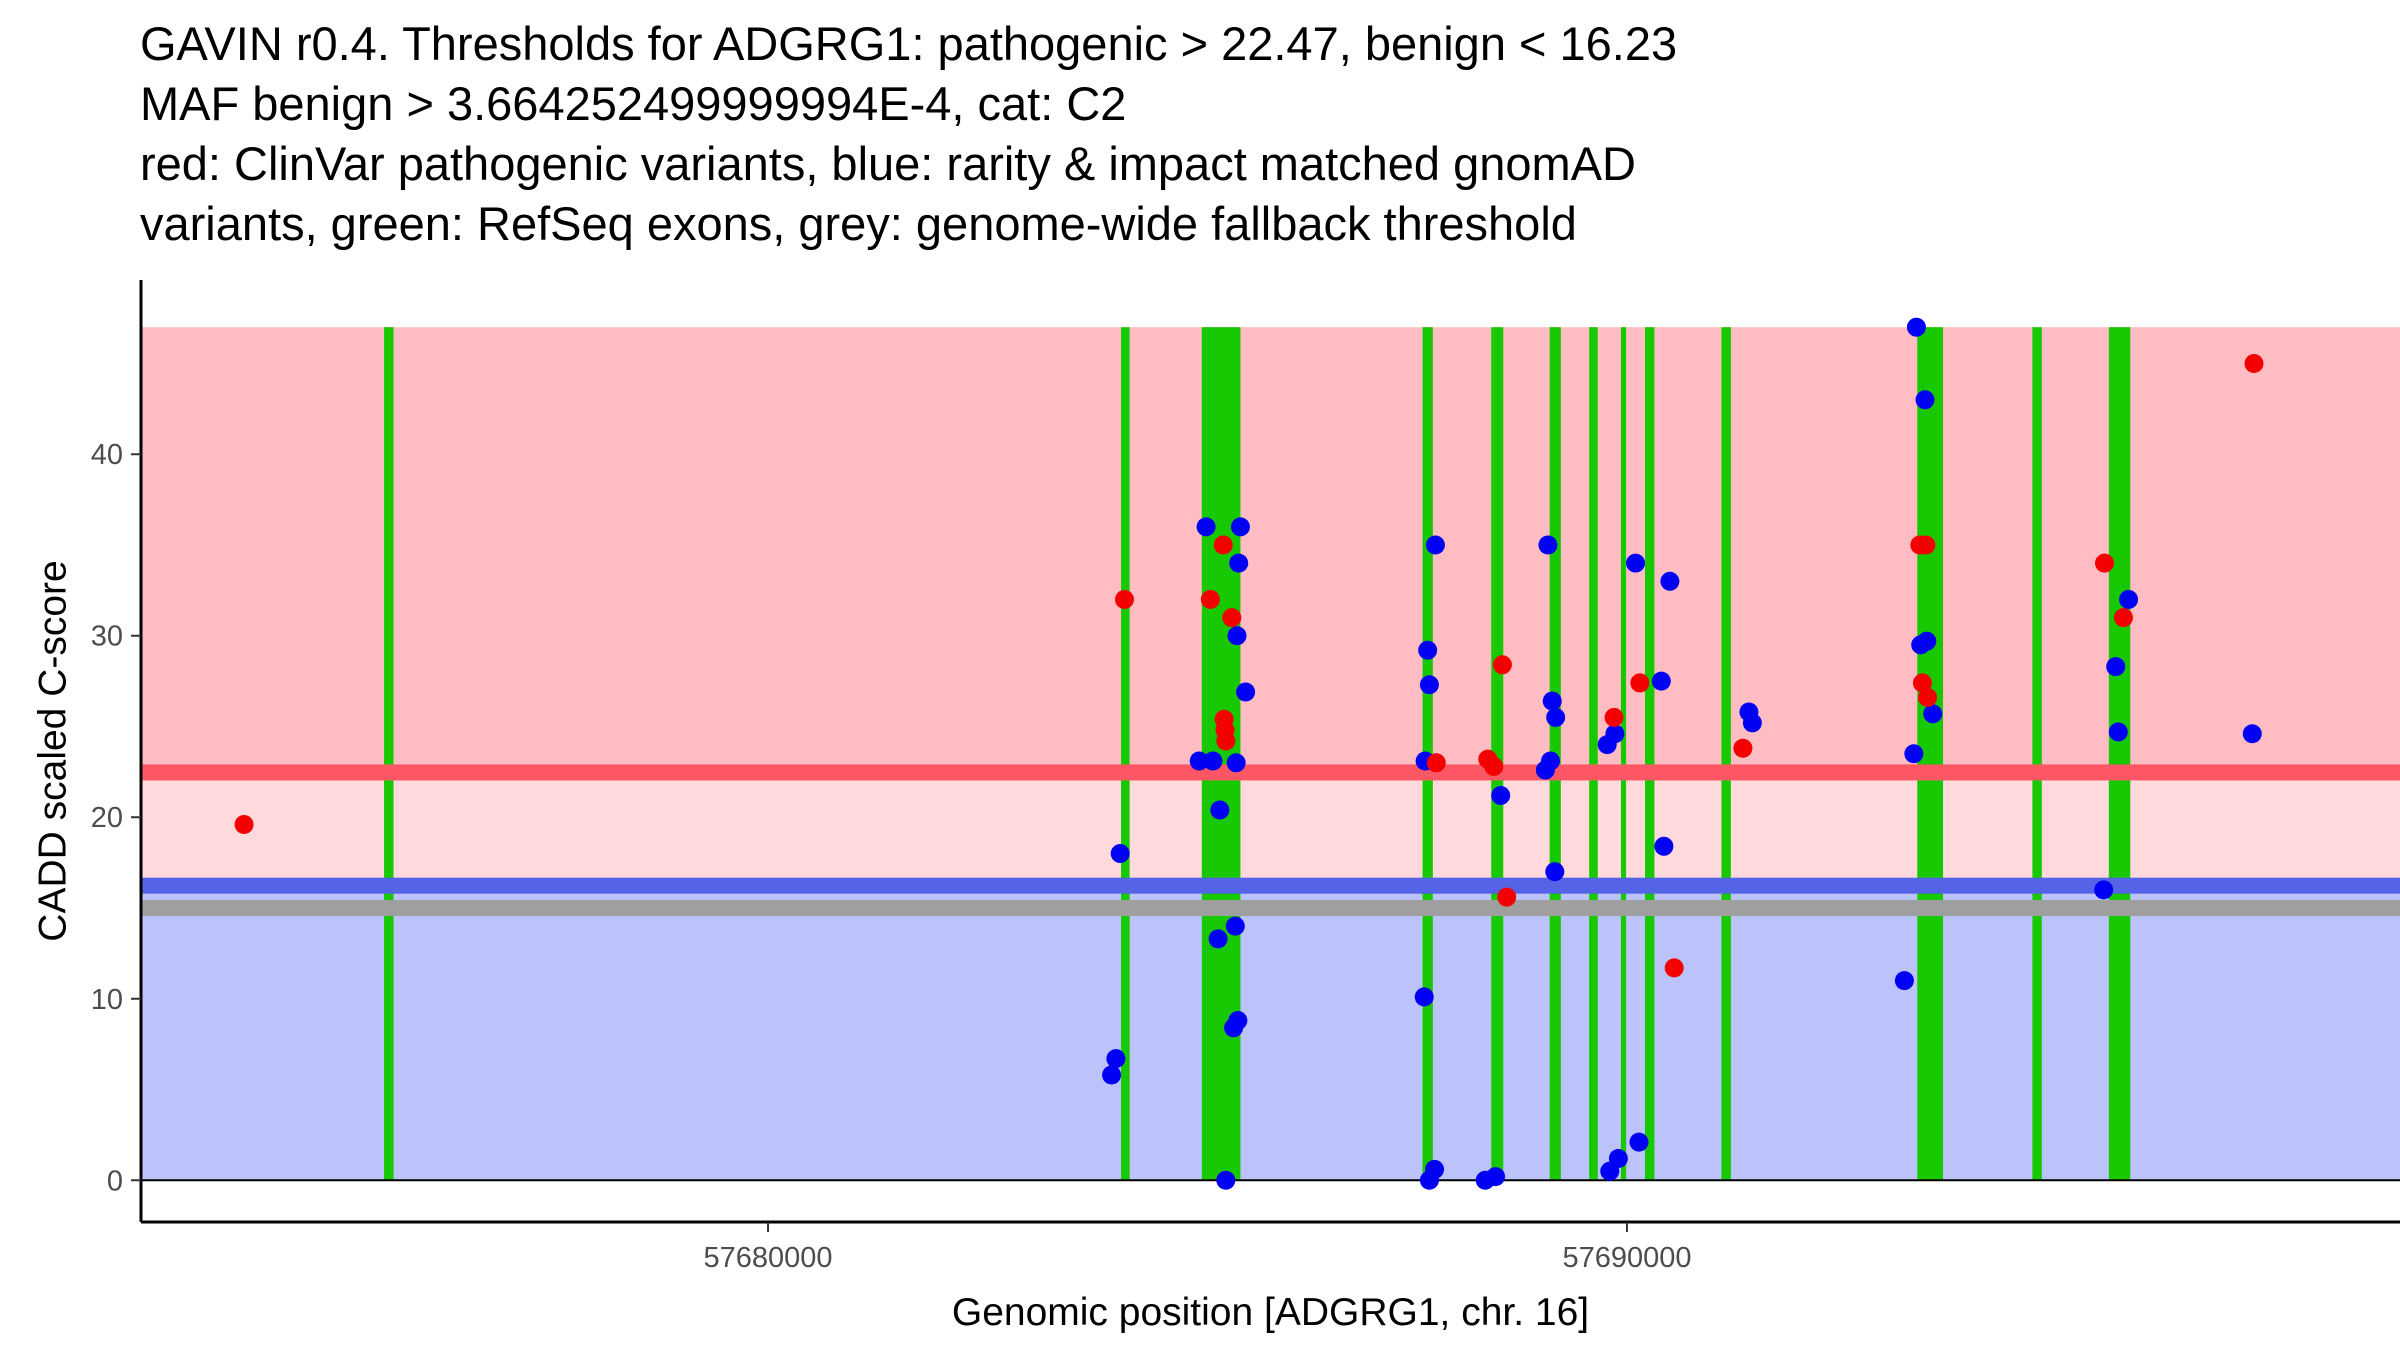 The width and height of the screenshot is (2400, 1350). What do you see at coordinates (1270, 772) in the screenshot?
I see `pathogenic-threshold-line` at bounding box center [1270, 772].